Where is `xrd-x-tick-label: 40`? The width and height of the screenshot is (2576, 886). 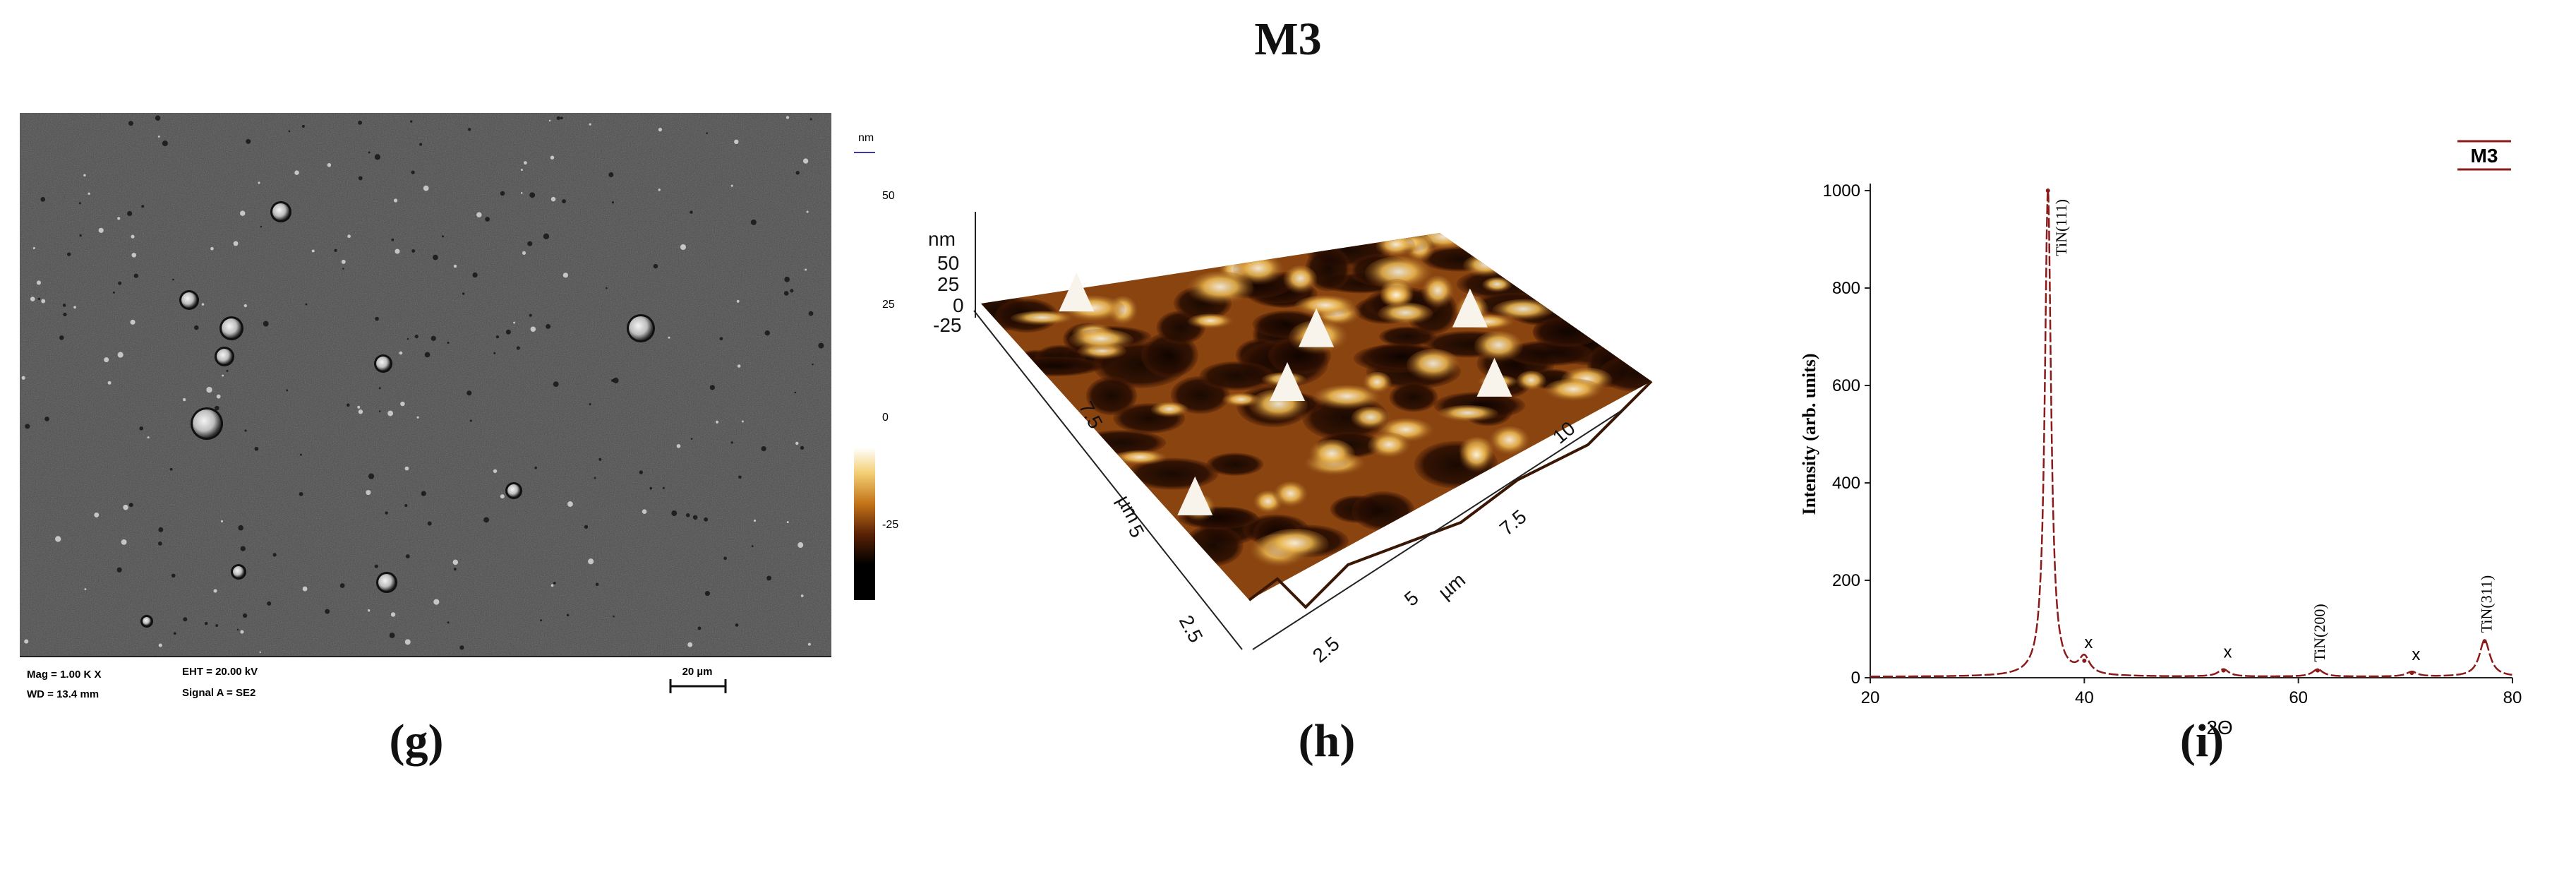 xrd-x-tick-label: 40 is located at coordinates (2084, 697).